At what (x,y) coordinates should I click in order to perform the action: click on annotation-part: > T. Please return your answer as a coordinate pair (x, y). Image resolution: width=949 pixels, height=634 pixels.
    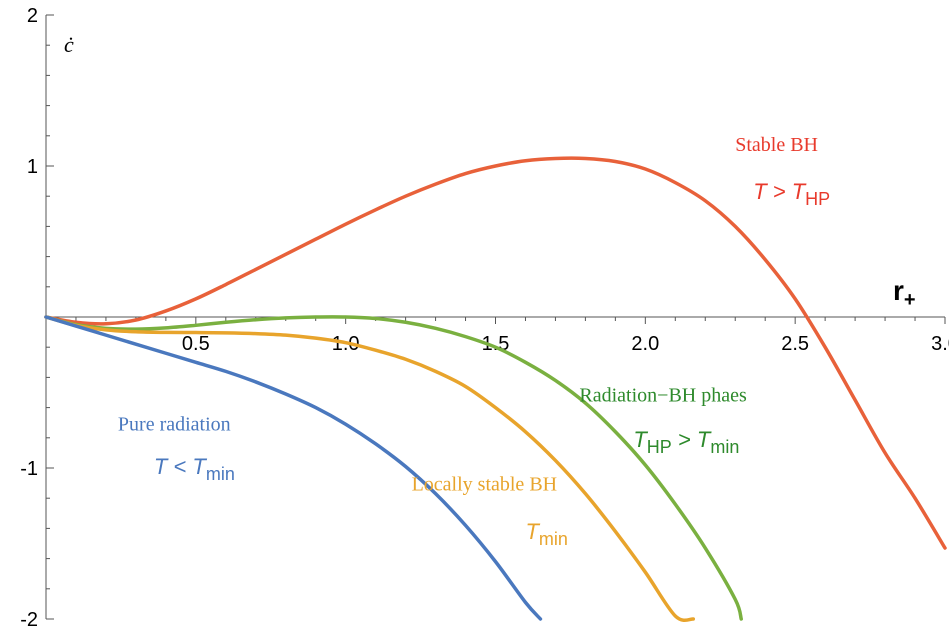
    Looking at the image, I should click on (692, 439).